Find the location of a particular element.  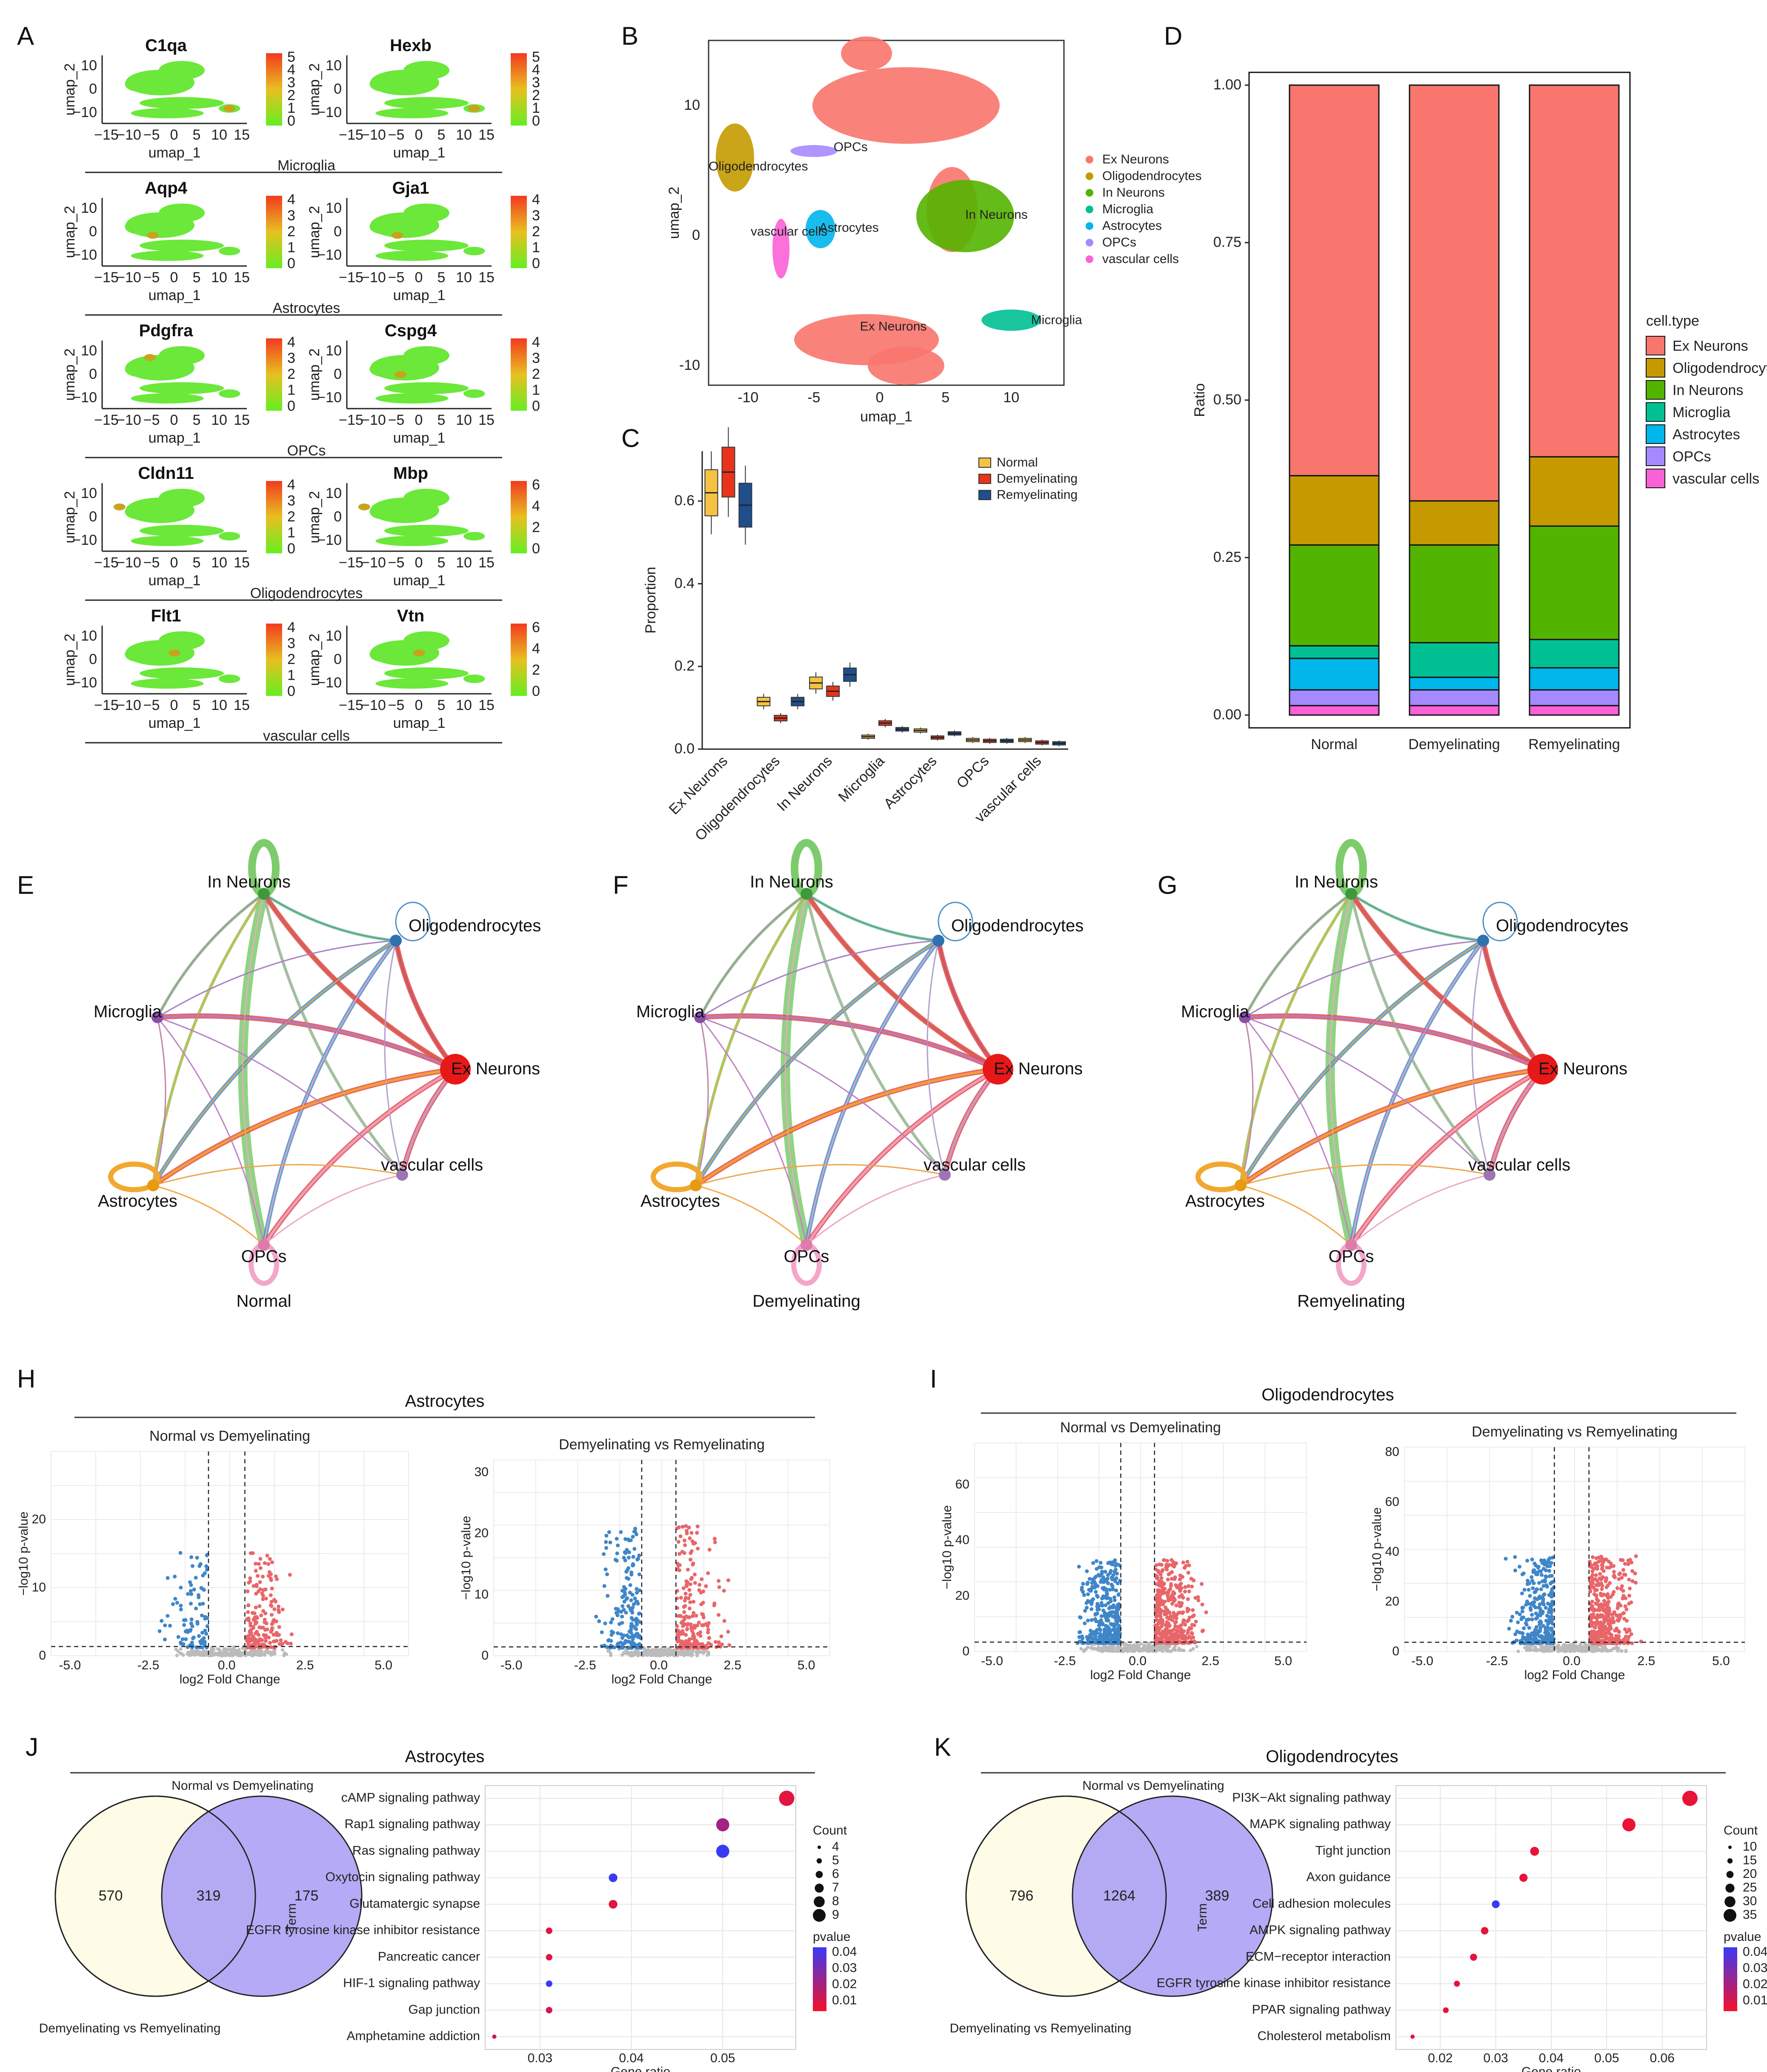

venn-count-overlap: 319 is located at coordinates (209, 1896).